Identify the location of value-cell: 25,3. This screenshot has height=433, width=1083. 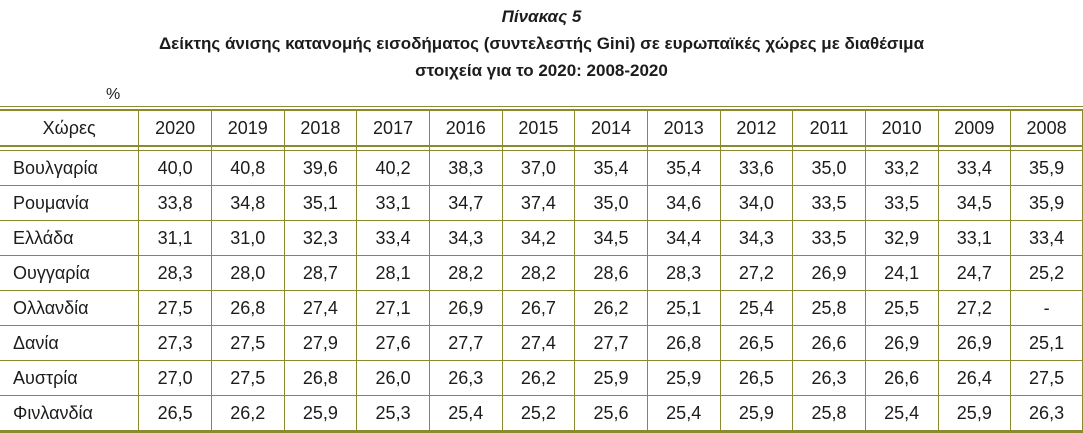
(392, 414).